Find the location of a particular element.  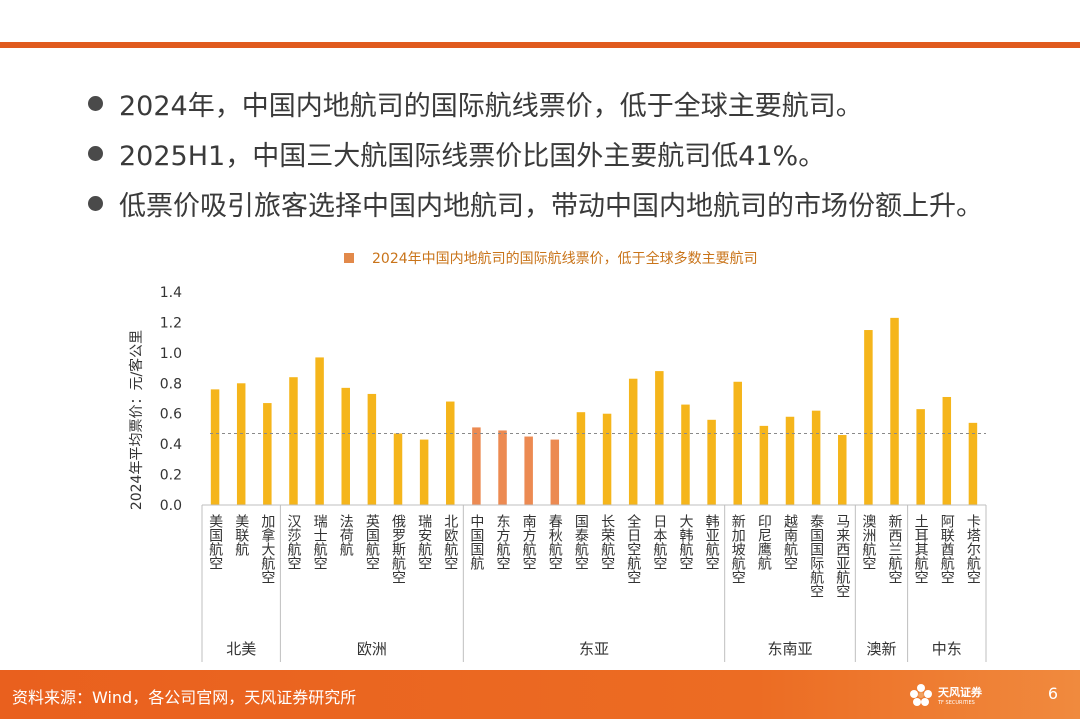

x-tick-label: 韩亚航空 is located at coordinates (712, 542).